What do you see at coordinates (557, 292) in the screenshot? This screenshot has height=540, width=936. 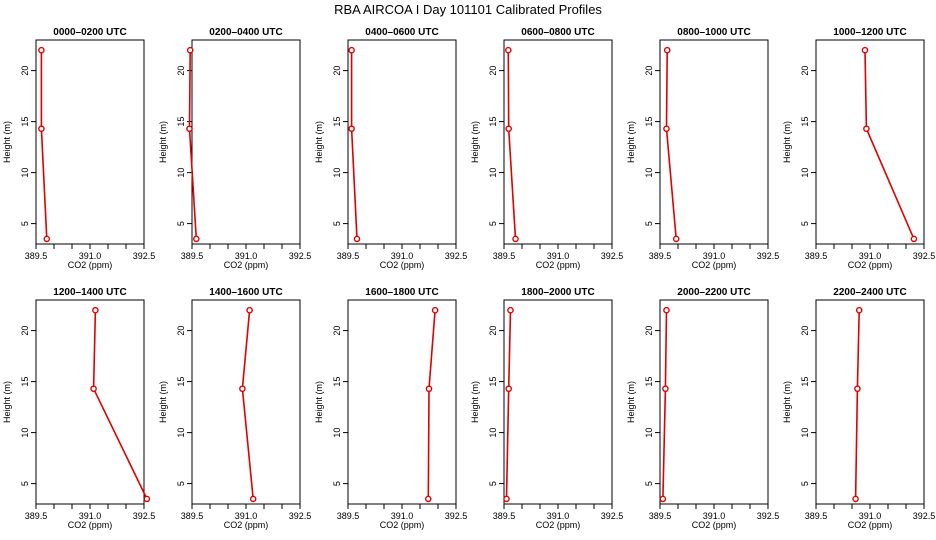 I see `panel-title: 1800–2000 UTC` at bounding box center [557, 292].